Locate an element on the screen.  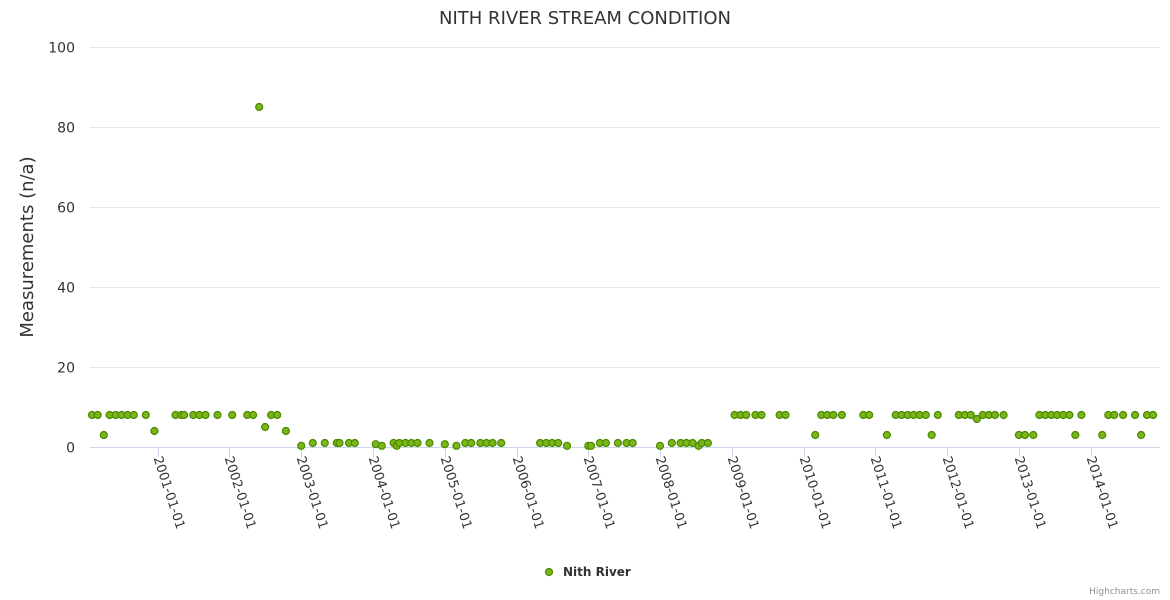
y-tick-label: 80 is located at coordinates (66, 129).